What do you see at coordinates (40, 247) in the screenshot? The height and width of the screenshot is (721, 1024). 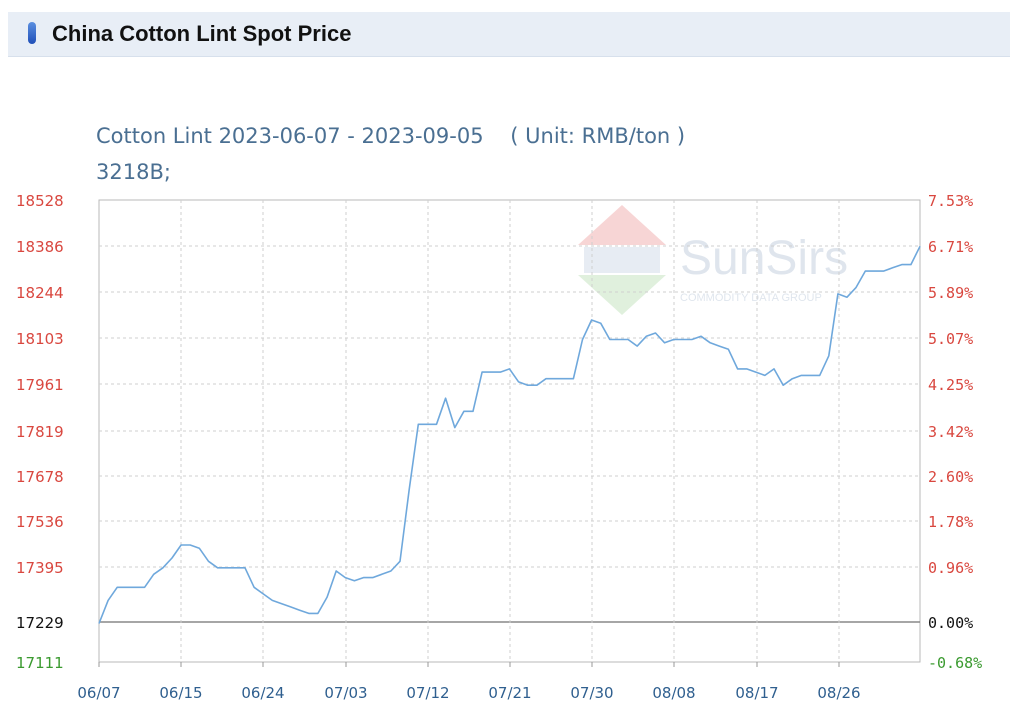 I see `y-tick-label-left: 18386` at bounding box center [40, 247].